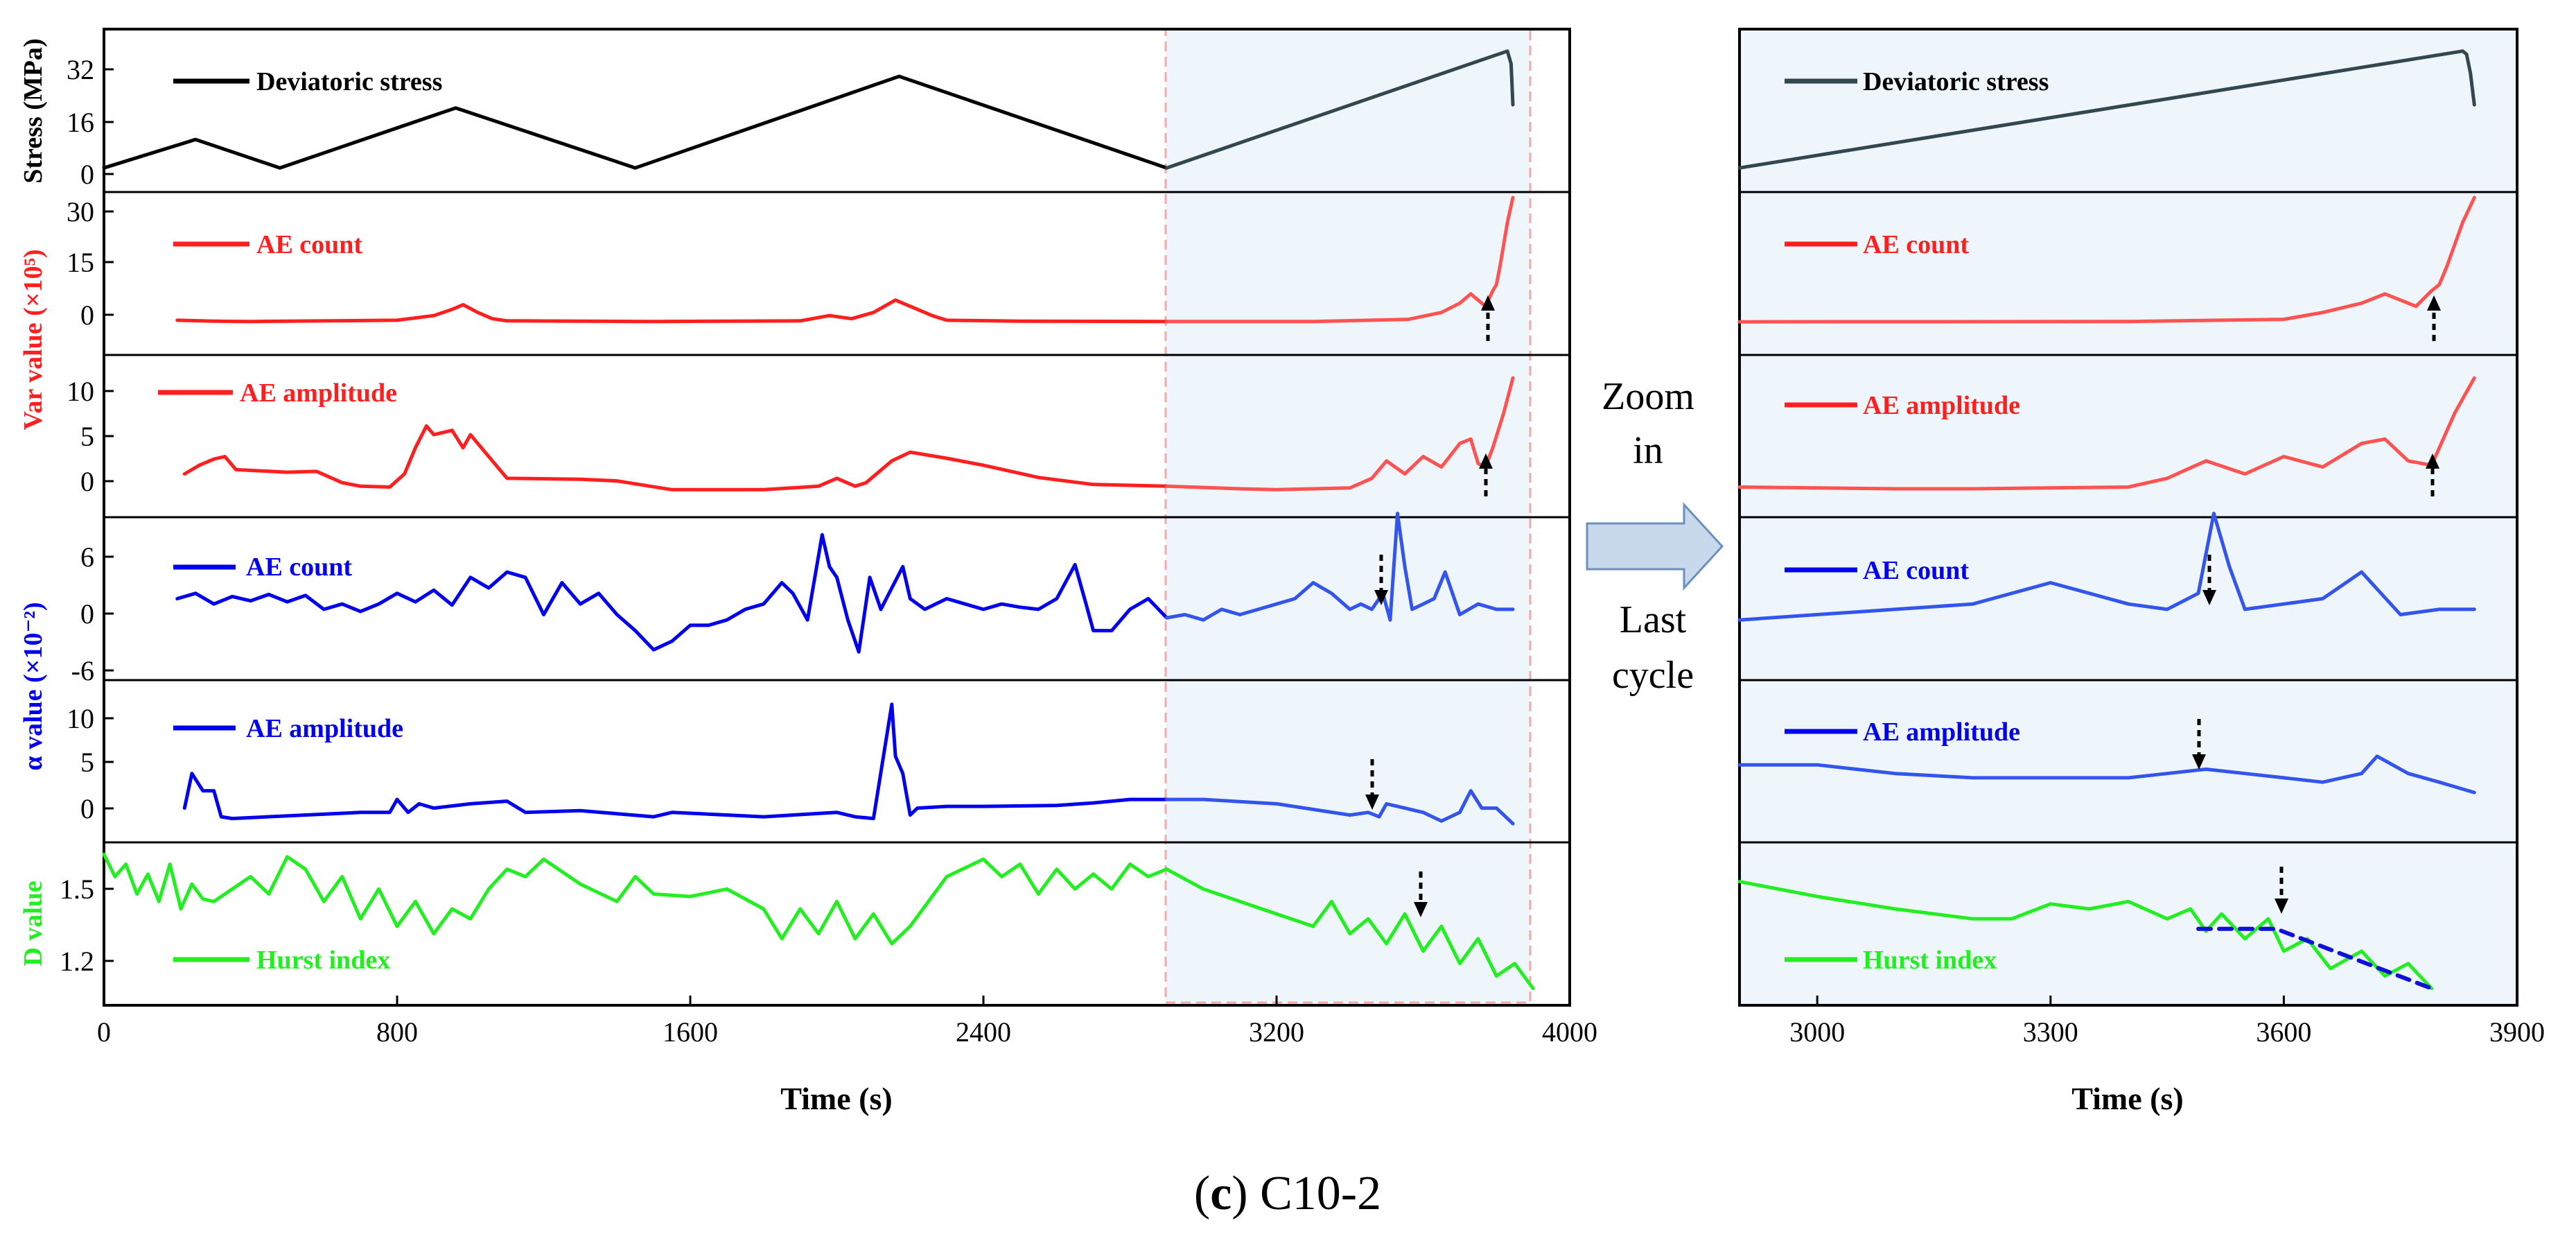 This screenshot has height=1241, width=2576. I want to click on left-var-amp-series, so click(848, 434).